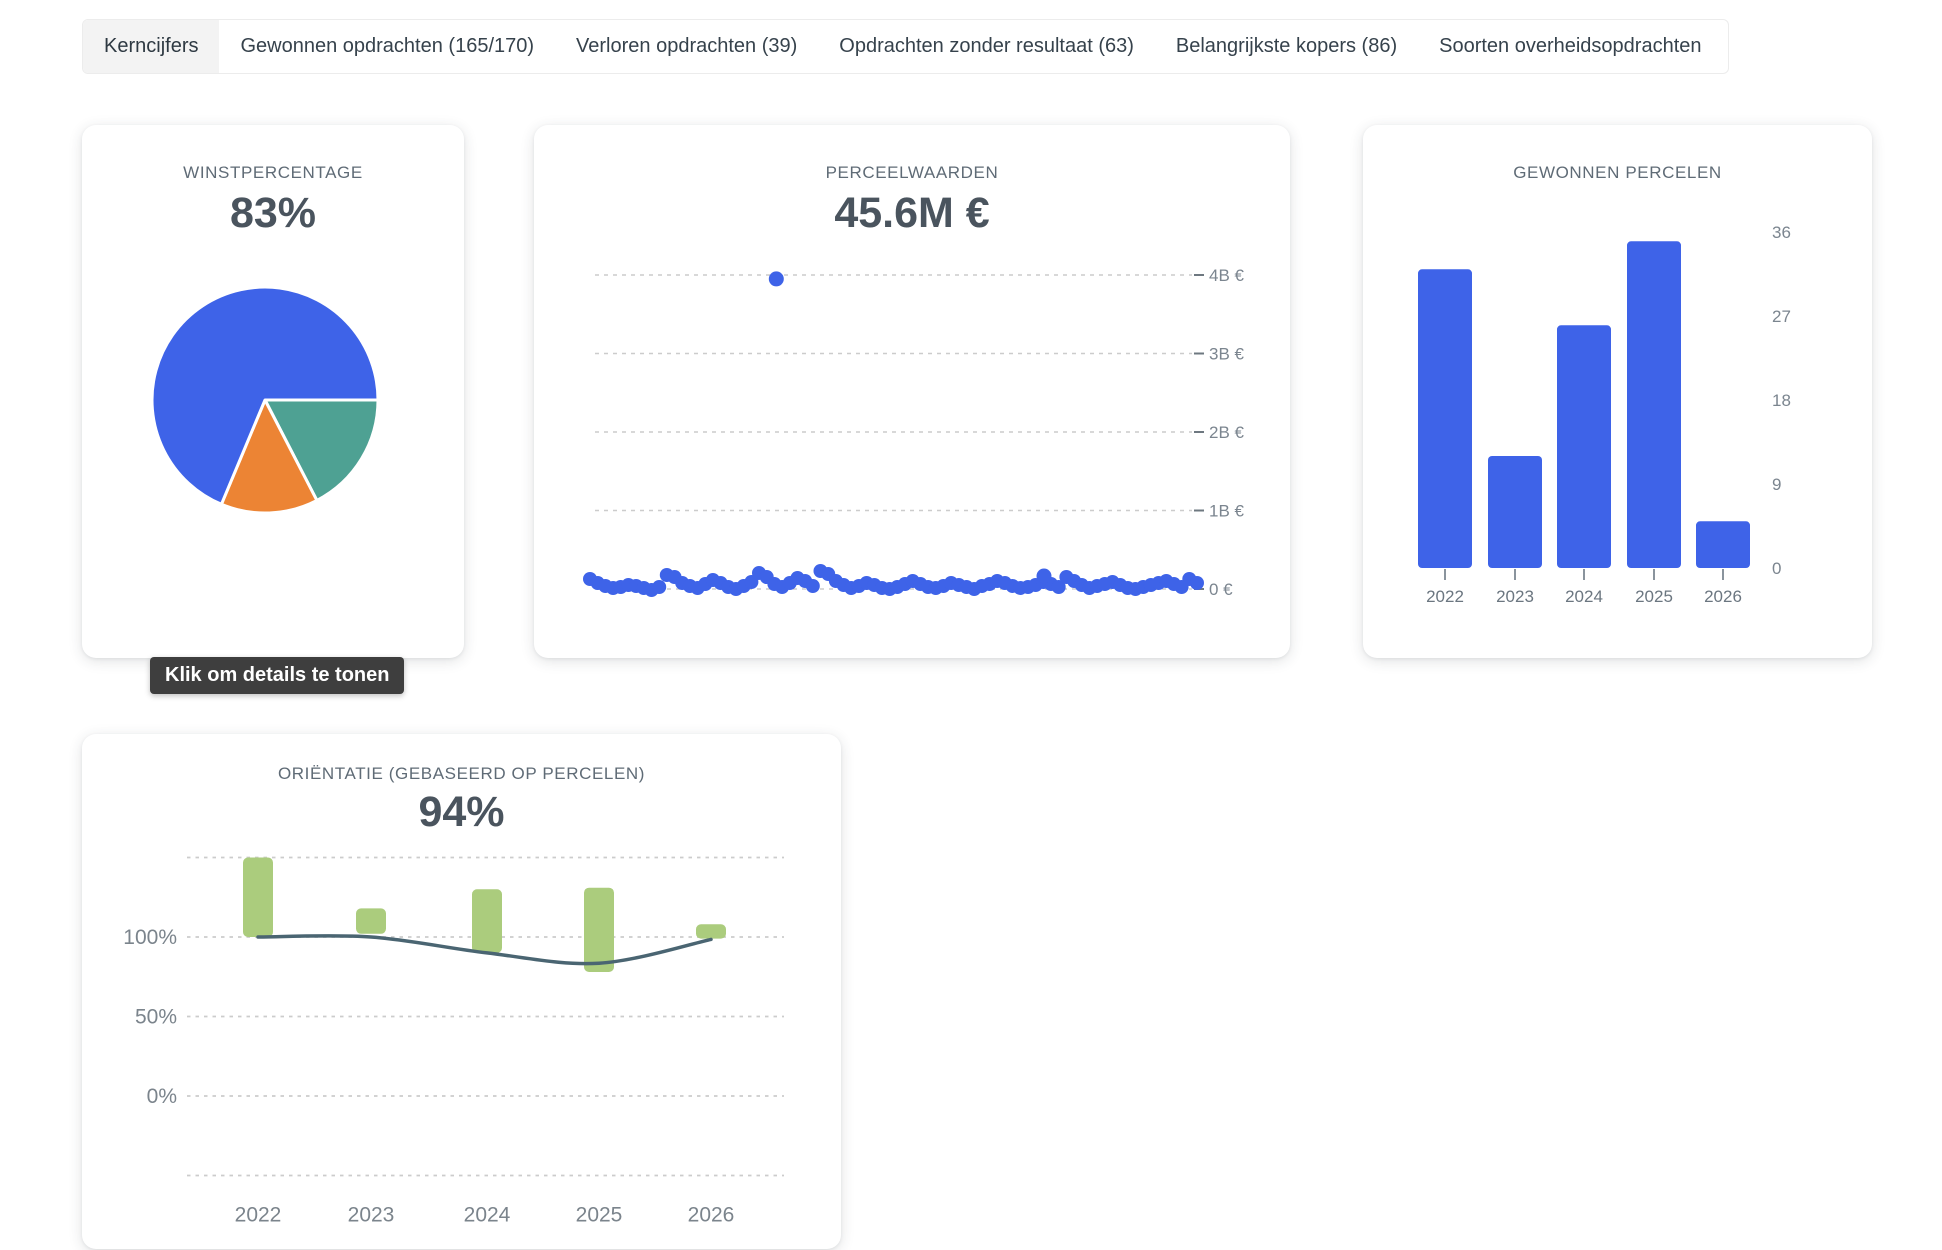  I want to click on y-axis-label: 3B €, so click(1227, 354).